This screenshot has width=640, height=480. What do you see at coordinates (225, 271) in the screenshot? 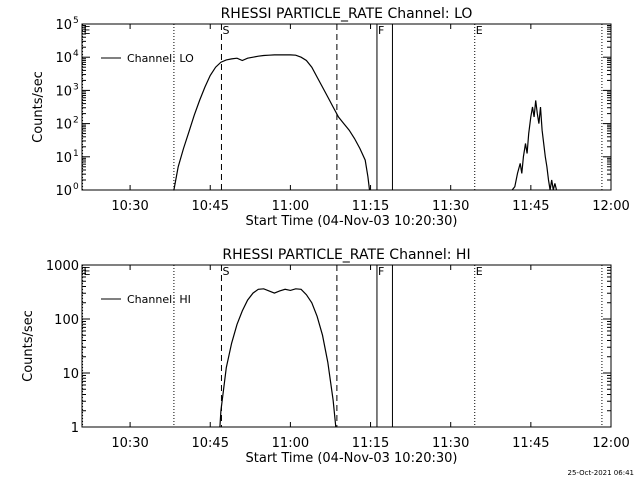
I see `panel-2-marker-label: S` at bounding box center [225, 271].